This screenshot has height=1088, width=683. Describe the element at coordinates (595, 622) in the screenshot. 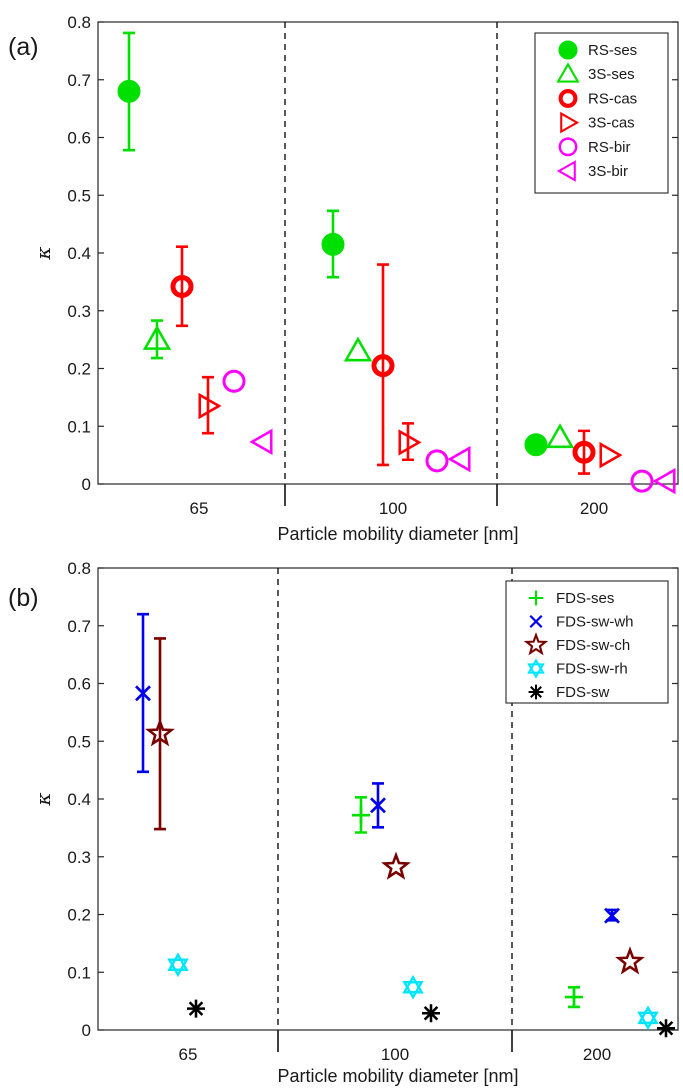

I see `legend-entry: FDS-sw-wh` at that location.